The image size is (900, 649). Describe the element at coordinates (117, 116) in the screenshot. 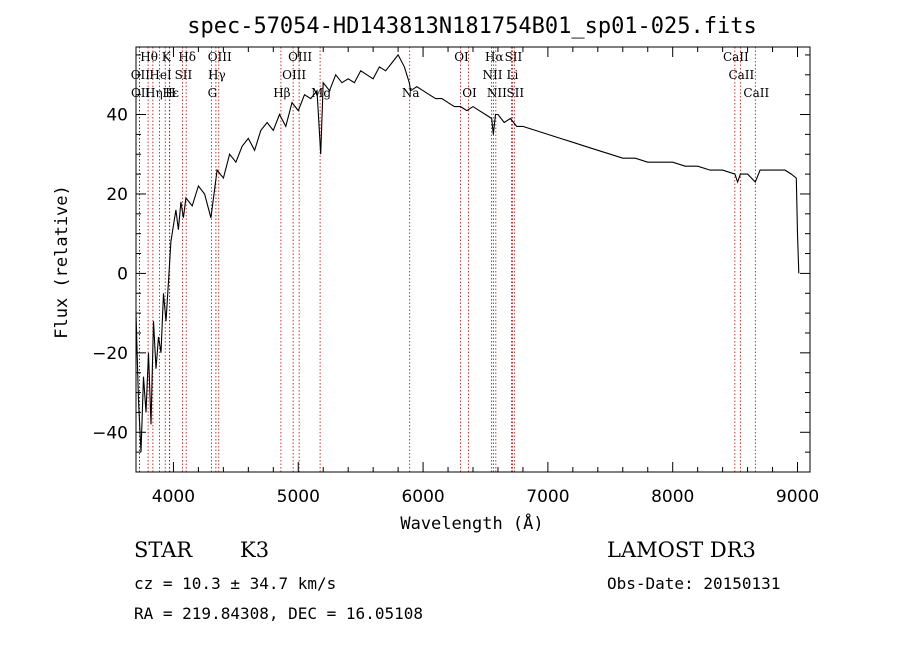

I see `y-tick-label-40: 40` at that location.